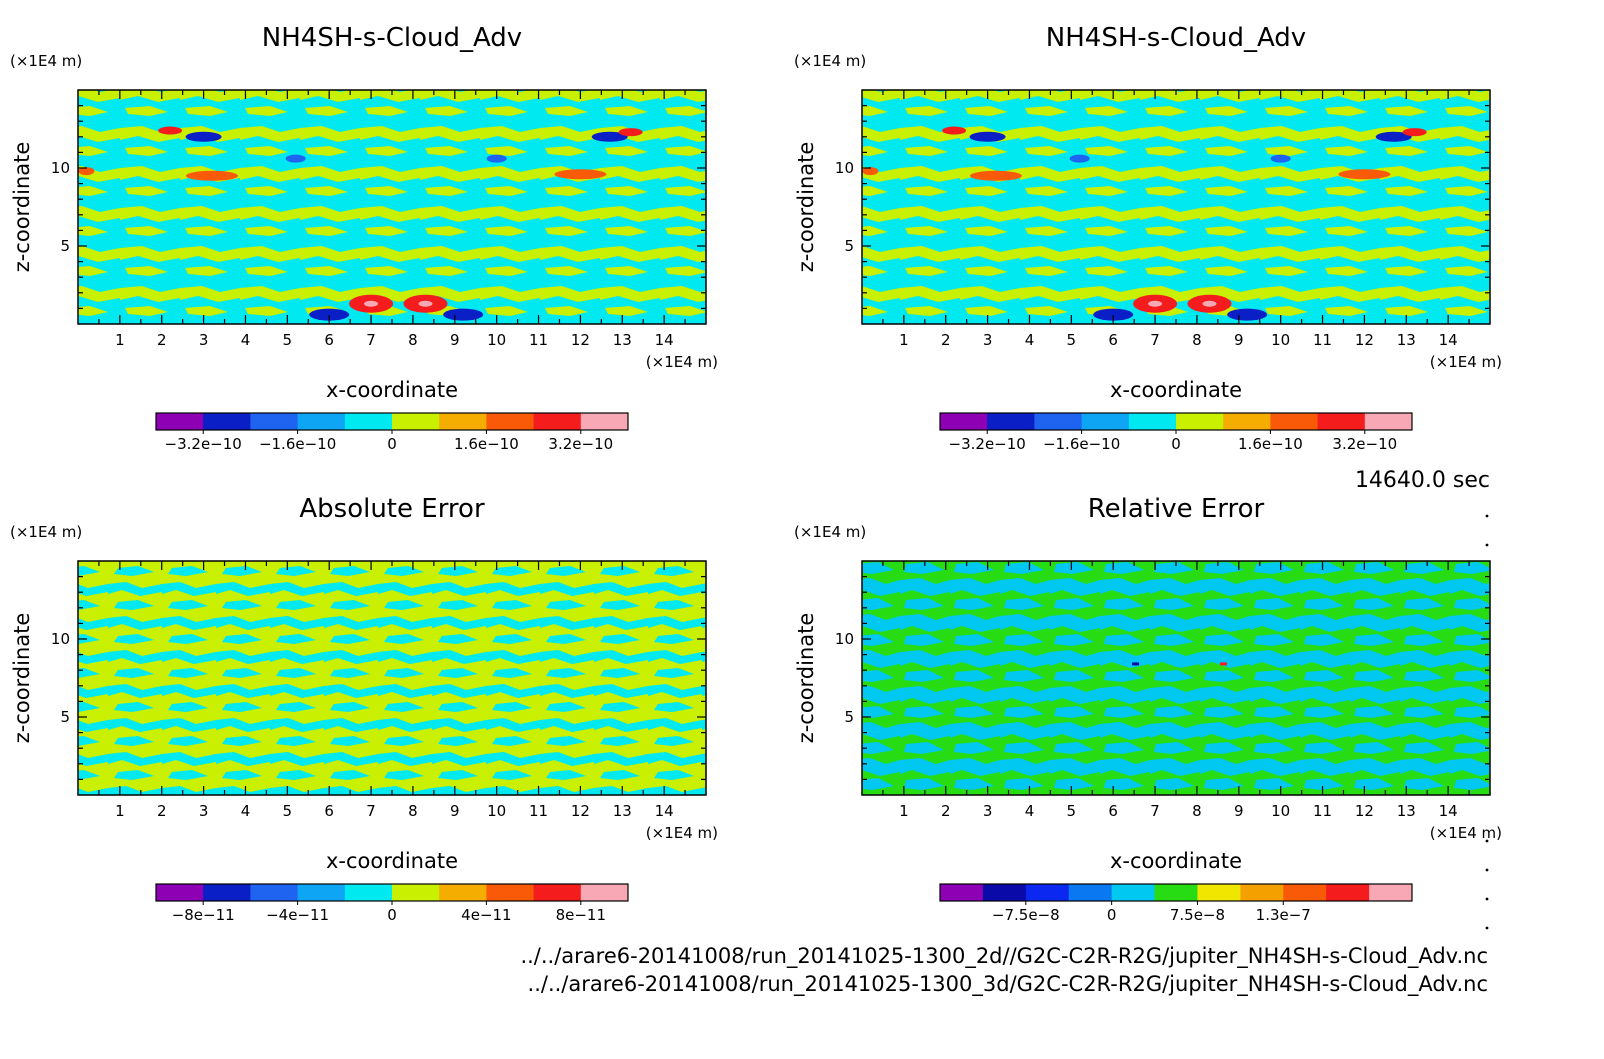 This screenshot has height=1059, width=1604. What do you see at coordinates (371, 811) in the screenshot?
I see `x-tick-label: 7` at bounding box center [371, 811].